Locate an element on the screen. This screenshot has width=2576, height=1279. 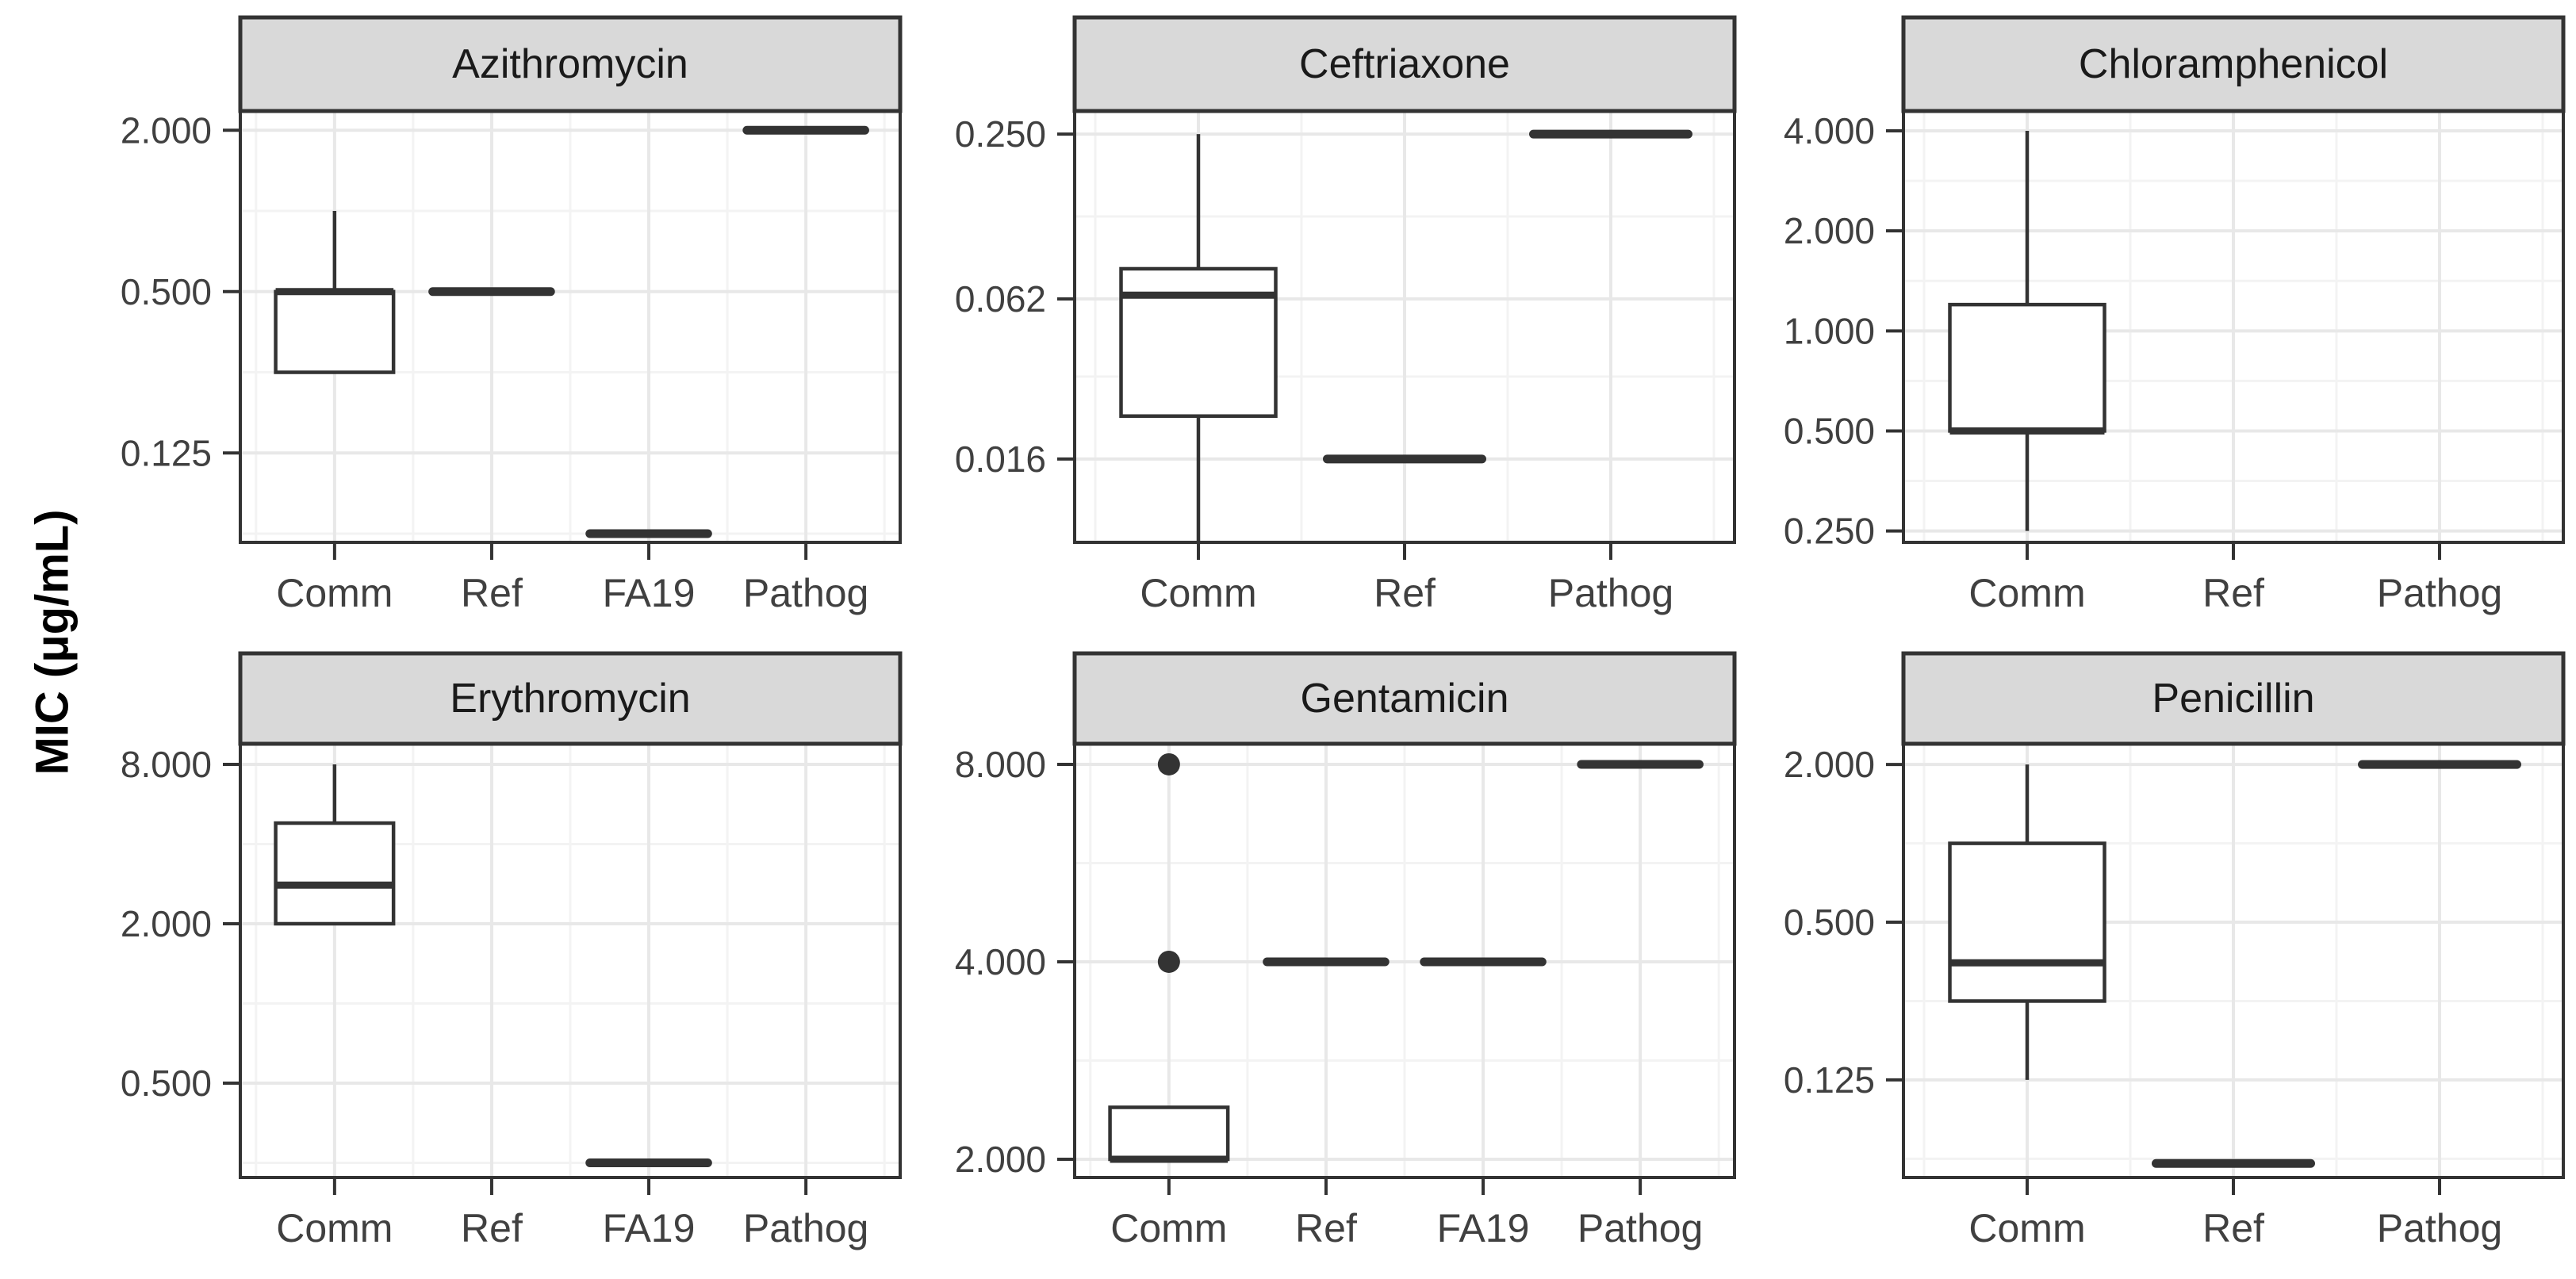
y-tick-label: 1.000 is located at coordinates (1830, 330).